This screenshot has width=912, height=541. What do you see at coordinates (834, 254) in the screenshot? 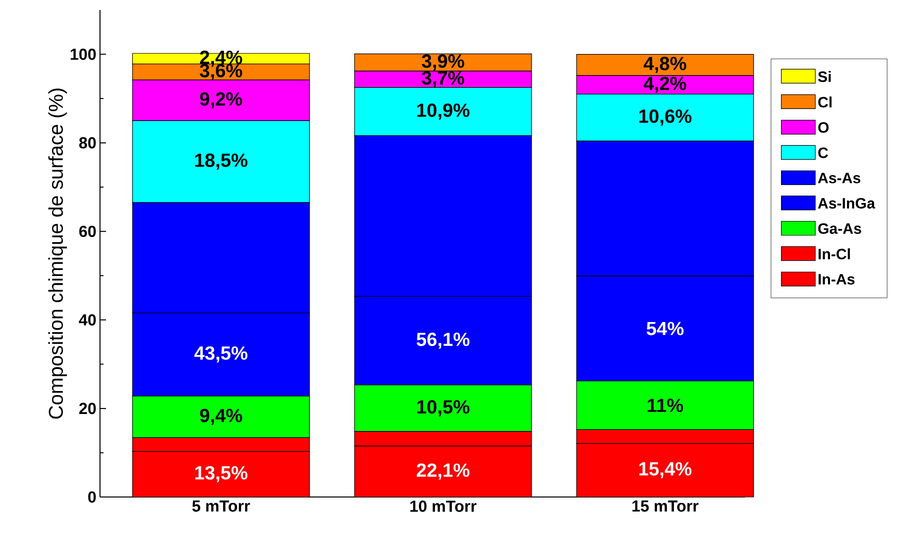
I see `legend-label: In-Cl` at bounding box center [834, 254].